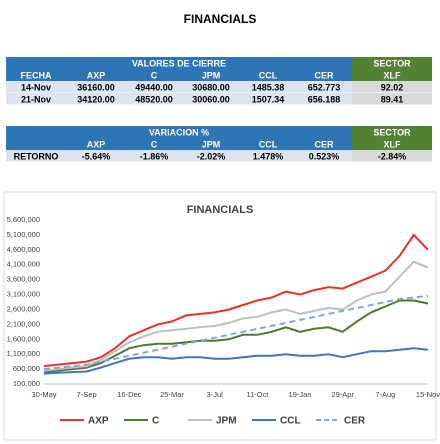 The image size is (440, 444). Describe the element at coordinates (179, 63) in the screenshot. I see `group-title: VALORES DE CIERRE` at that location.